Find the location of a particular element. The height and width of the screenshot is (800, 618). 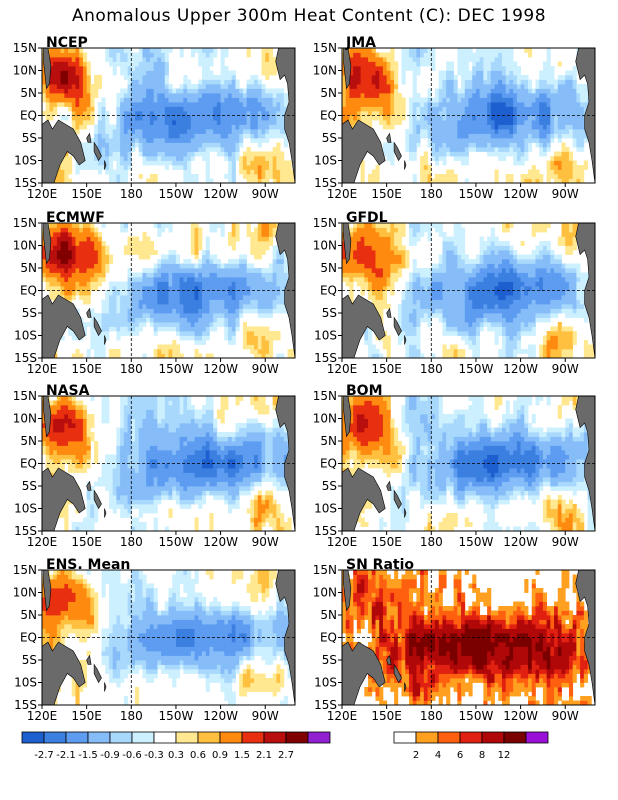

colorbar-label: 4 is located at coordinates (438, 755).